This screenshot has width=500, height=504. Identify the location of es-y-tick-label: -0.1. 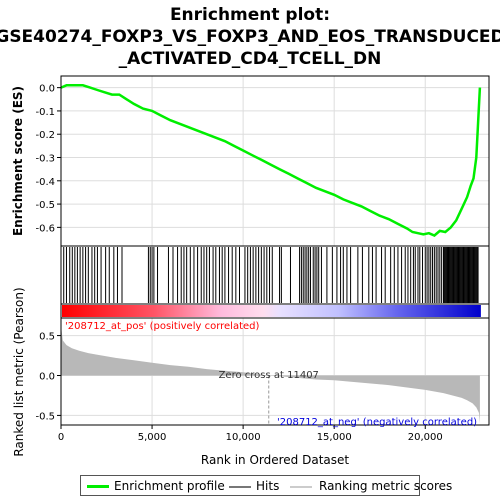
(45, 112).